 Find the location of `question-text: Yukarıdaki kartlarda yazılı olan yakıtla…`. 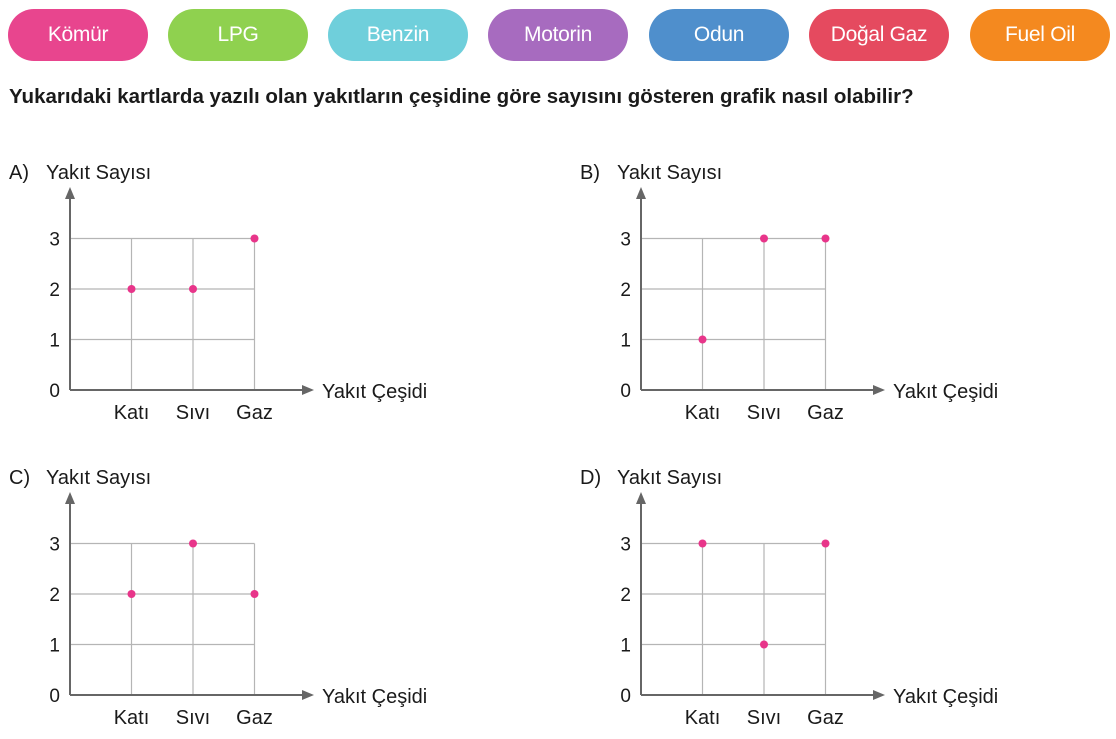

question-text: Yukarıdaki kartlarda yazılı olan yakıtla… is located at coordinates (461, 96).